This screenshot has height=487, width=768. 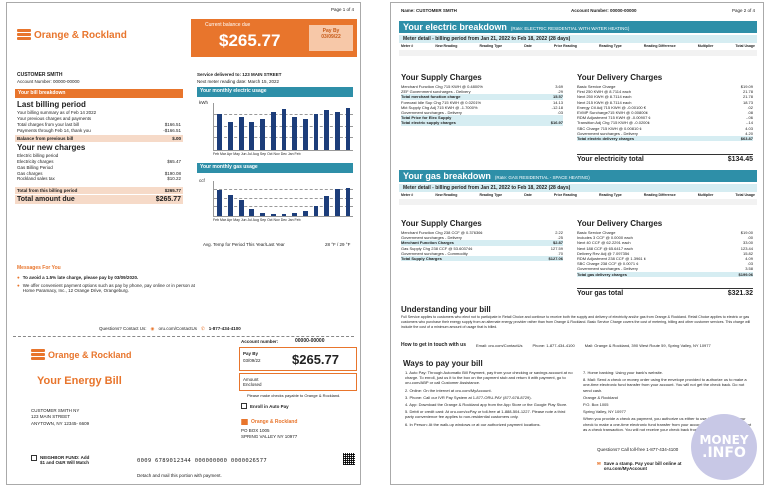 I want to click on account-number: Account Number: 00000-00000, so click(x=48, y=81).